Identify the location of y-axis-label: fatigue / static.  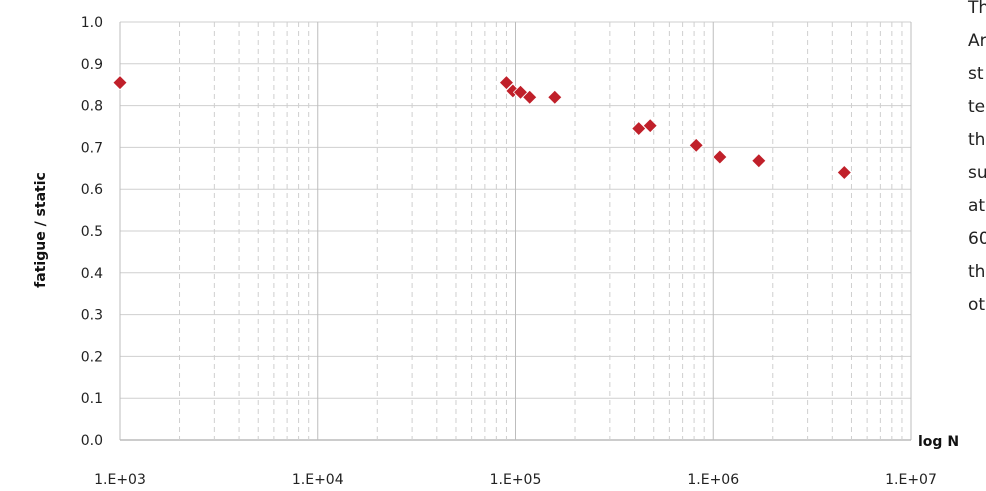
(41, 230).